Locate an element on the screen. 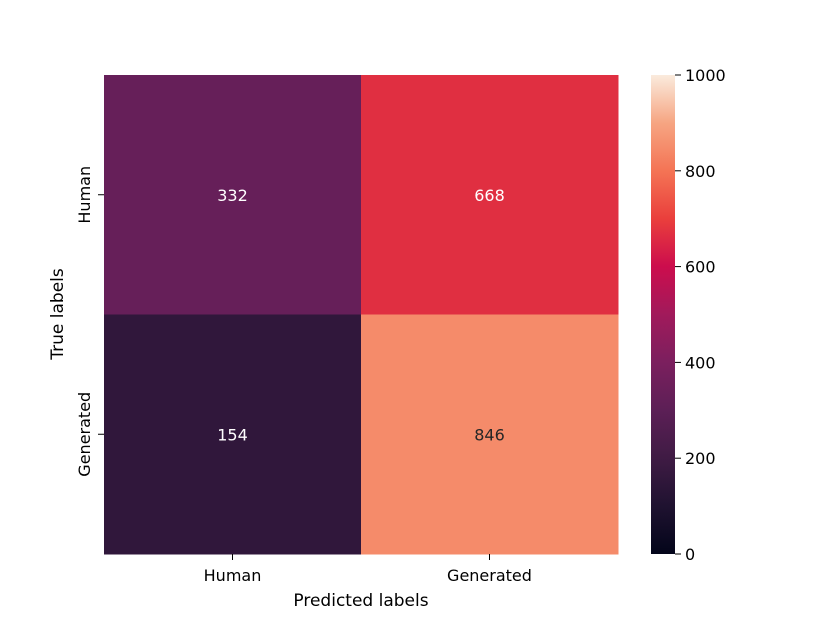 Image resolution: width=830 pixels, height=623 pixels. y-axis: Human Generated is located at coordinates (89, 321).